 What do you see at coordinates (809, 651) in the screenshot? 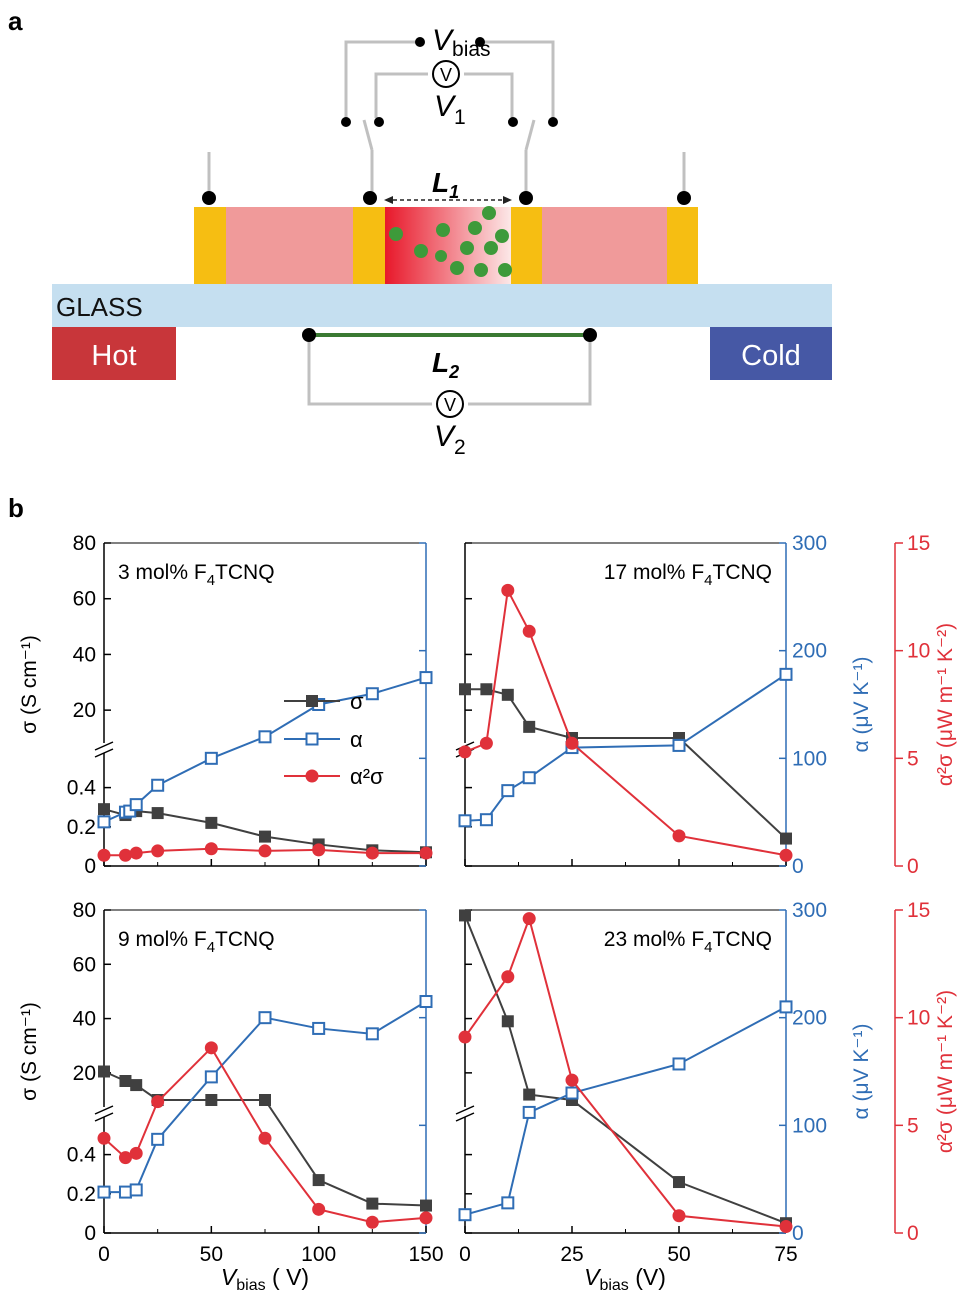
I see `alpha-tick-label: 200` at bounding box center [809, 651].